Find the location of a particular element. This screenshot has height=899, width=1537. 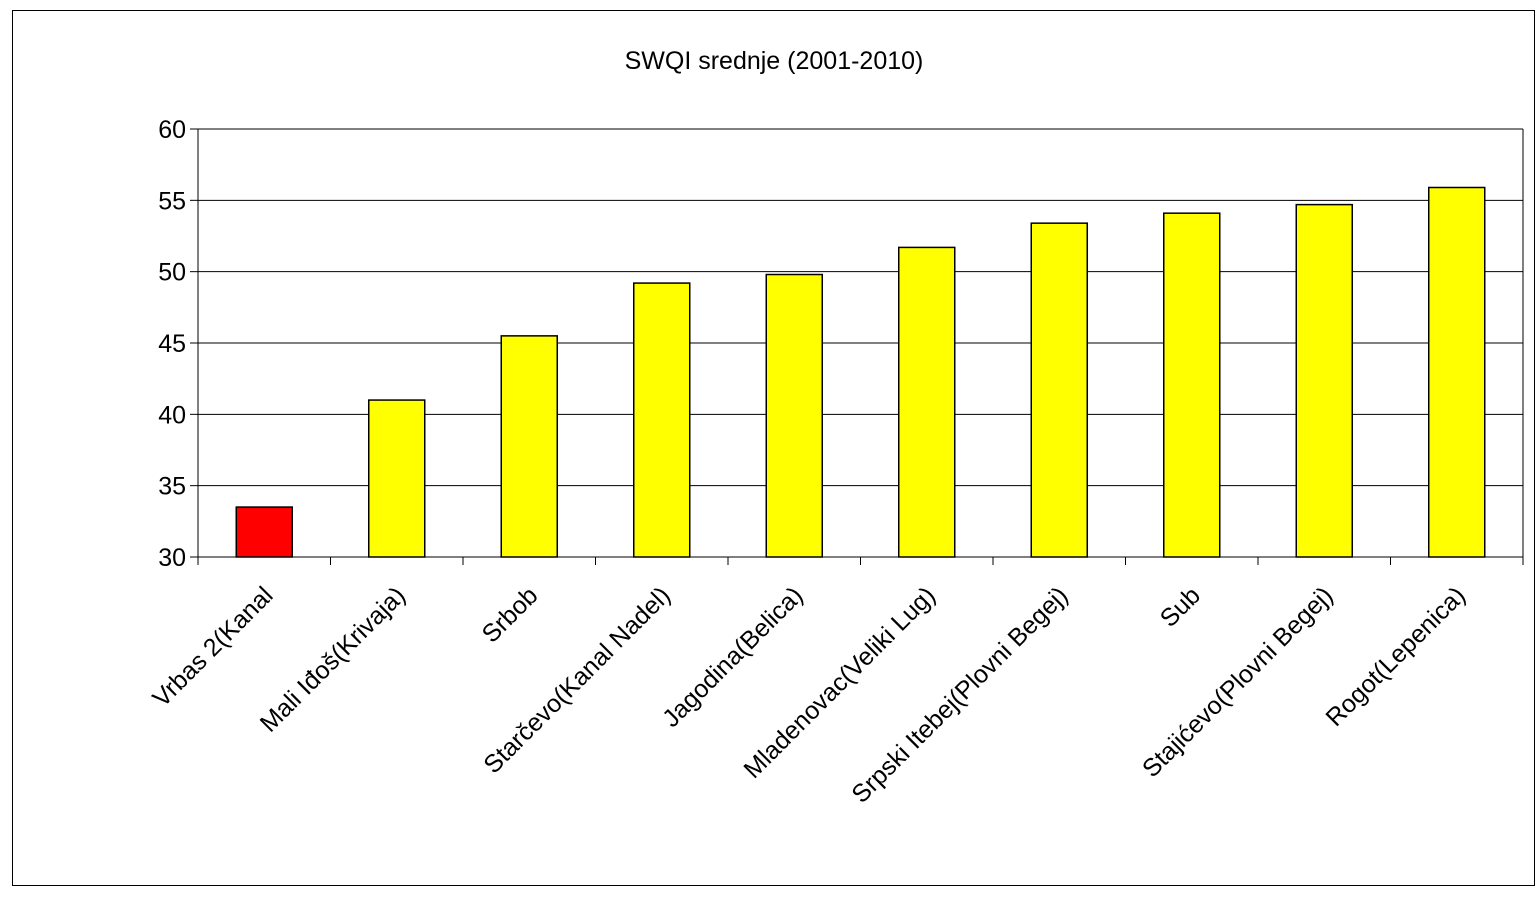

y-tick-label: 35 is located at coordinates (172, 487).